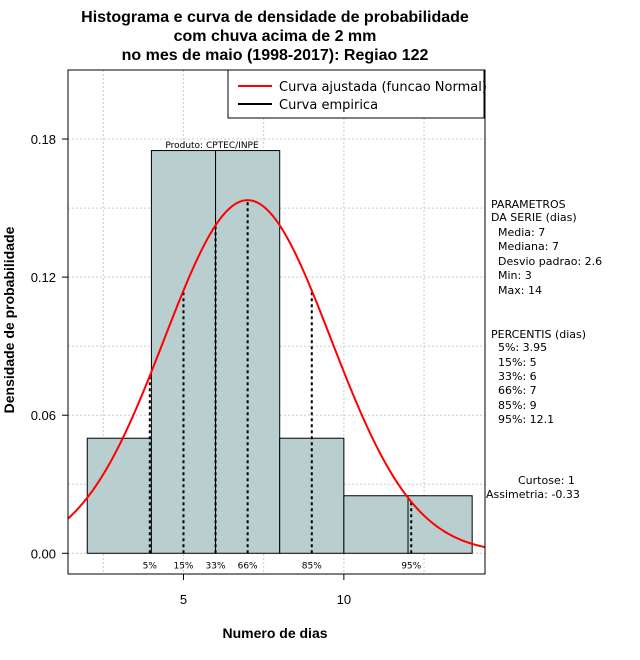 This screenshot has width=640, height=660. Describe the element at coordinates (183, 566) in the screenshot. I see `percentile-label: 15%` at that location.